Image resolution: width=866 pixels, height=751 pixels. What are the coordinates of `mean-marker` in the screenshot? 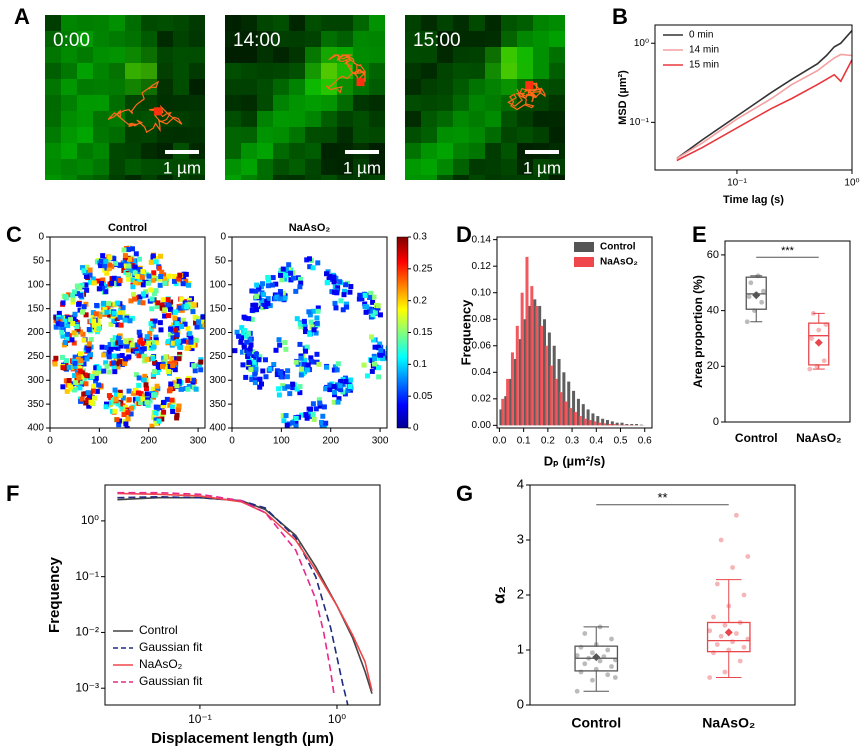 It's located at (596, 657).